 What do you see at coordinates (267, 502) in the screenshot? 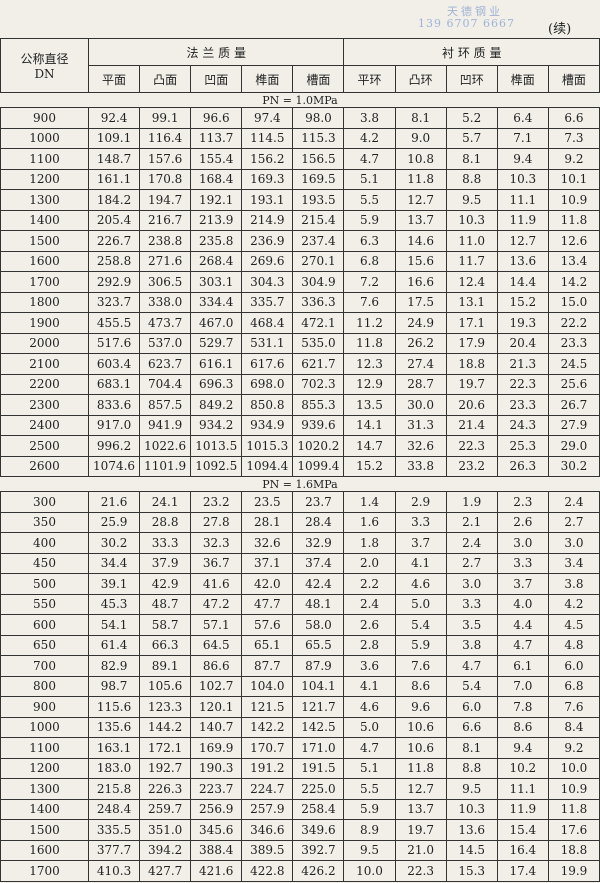
I see `value-cell: 23.5` at bounding box center [267, 502].